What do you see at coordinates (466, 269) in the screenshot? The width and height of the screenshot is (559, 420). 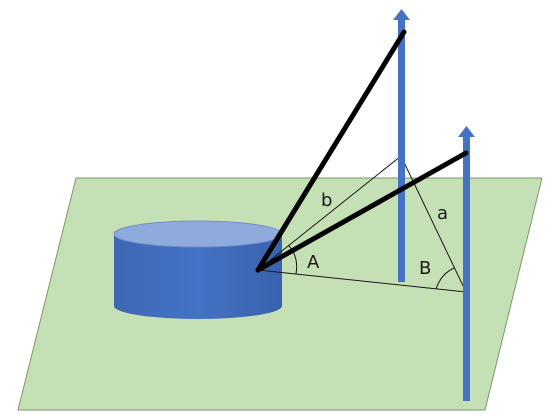 I see `pole-right-shaft` at bounding box center [466, 269].